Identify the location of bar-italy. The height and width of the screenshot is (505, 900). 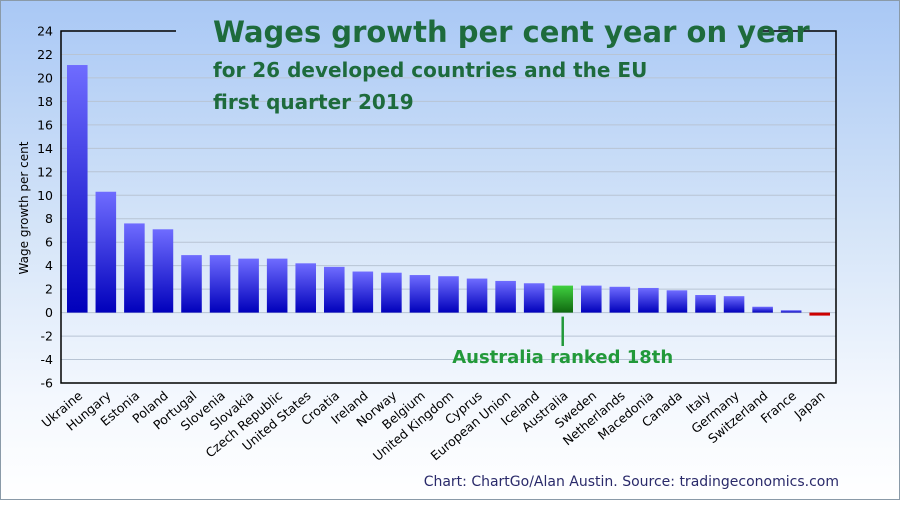
(705, 304).